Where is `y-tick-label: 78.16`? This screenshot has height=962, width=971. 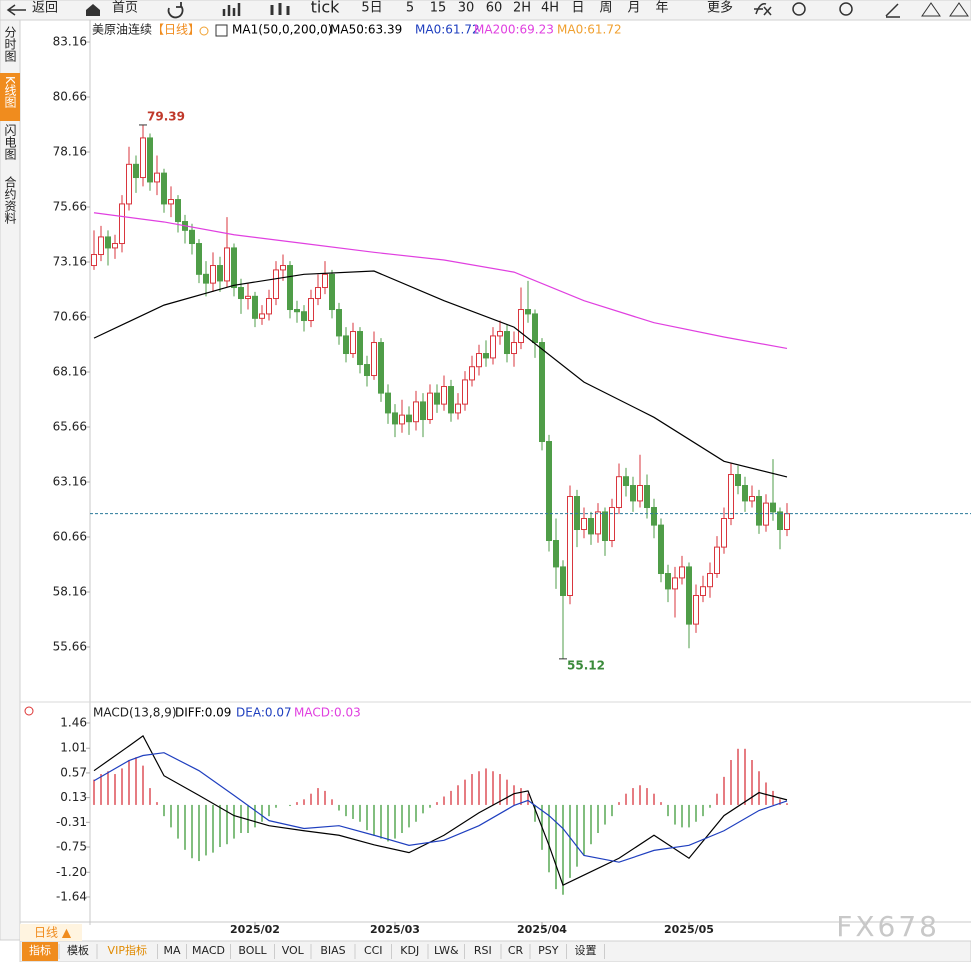 y-tick-label: 78.16 is located at coordinates (70, 152).